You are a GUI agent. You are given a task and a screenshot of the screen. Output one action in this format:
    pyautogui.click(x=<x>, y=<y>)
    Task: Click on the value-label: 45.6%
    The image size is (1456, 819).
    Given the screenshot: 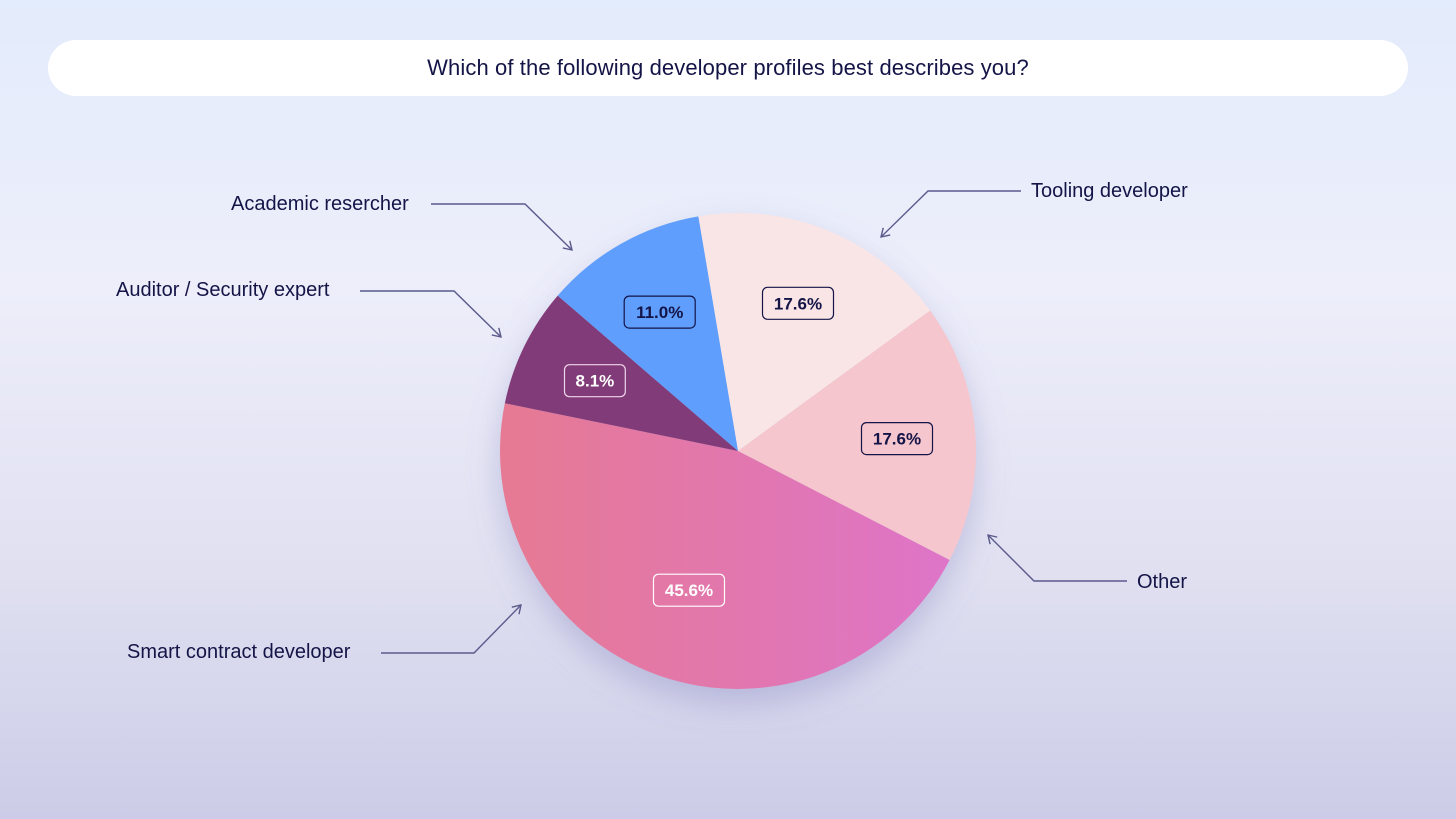 What is the action you would take?
    pyautogui.click(x=689, y=590)
    